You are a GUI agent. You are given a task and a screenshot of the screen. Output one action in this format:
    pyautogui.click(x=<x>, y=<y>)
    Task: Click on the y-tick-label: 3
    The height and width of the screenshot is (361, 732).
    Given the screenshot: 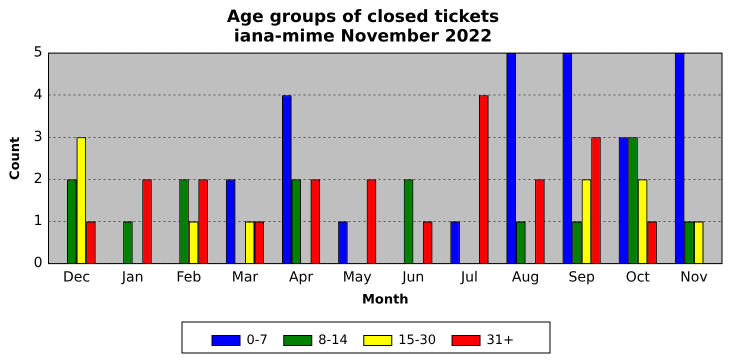 What is the action you would take?
    pyautogui.click(x=38, y=136)
    